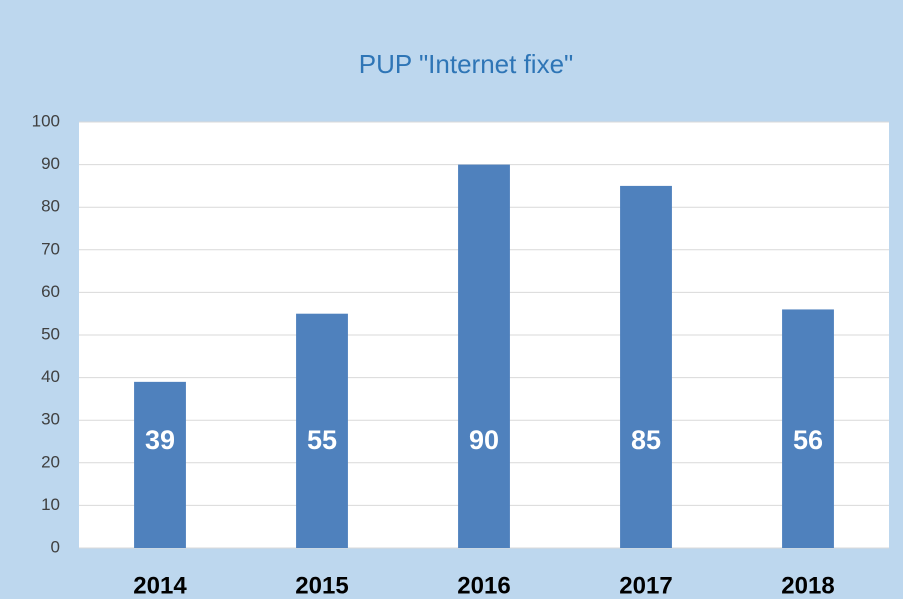 This screenshot has width=903, height=599. Describe the element at coordinates (645, 585) in the screenshot. I see `x-tick-label: 2017` at that location.